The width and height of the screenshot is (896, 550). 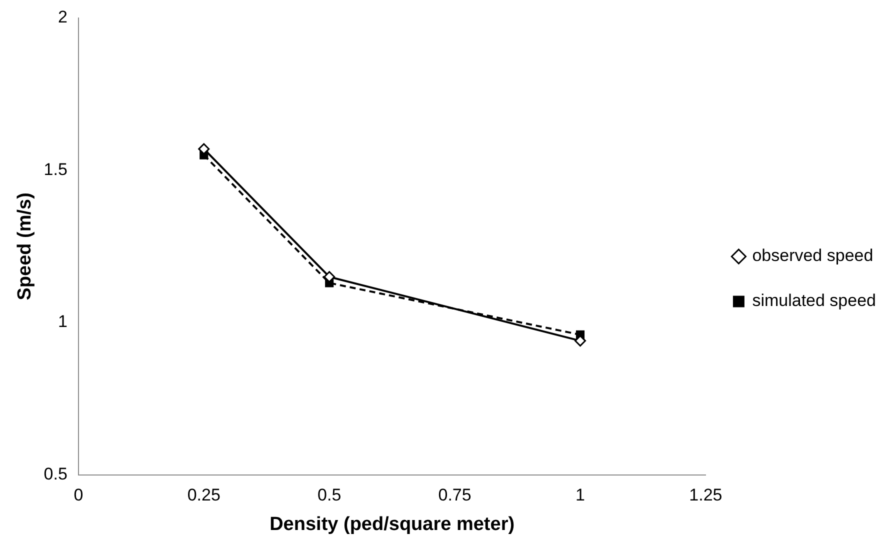 What do you see at coordinates (63, 17) in the screenshot?
I see `y-tick-label: 2` at bounding box center [63, 17].